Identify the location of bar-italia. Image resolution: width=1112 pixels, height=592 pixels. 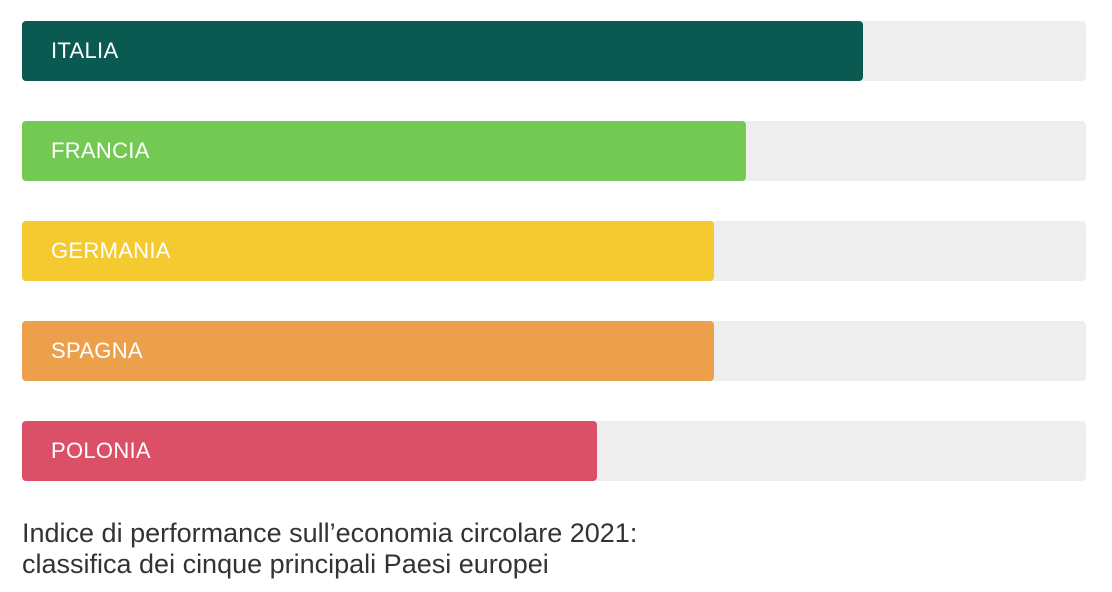
(442, 51).